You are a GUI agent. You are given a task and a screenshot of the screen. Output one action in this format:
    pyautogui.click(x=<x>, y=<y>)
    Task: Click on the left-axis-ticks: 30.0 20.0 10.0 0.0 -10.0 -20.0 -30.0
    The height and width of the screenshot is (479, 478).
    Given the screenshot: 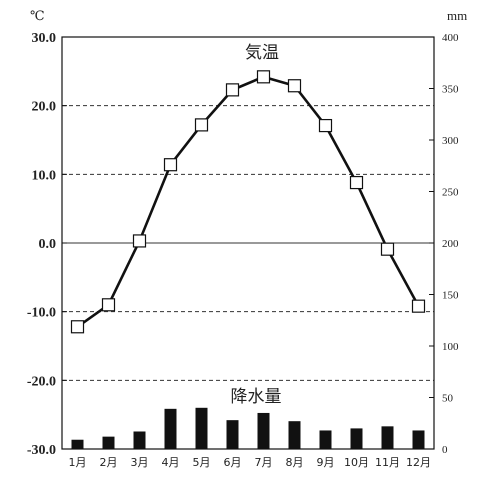 What is the action you would take?
    pyautogui.click(x=47, y=244)
    